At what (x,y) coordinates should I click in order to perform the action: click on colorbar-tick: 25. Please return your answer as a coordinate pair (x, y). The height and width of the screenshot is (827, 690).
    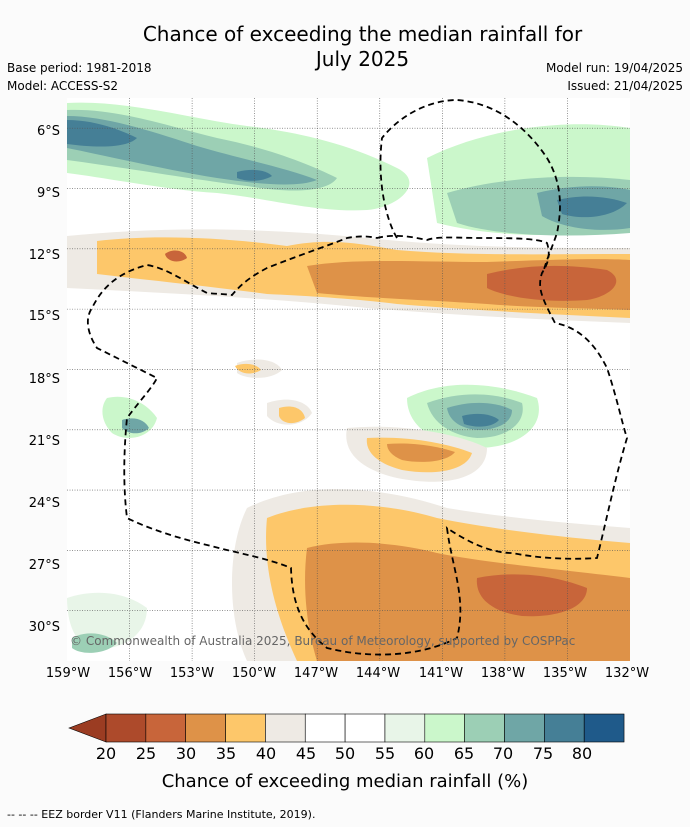
    Looking at the image, I should click on (146, 753).